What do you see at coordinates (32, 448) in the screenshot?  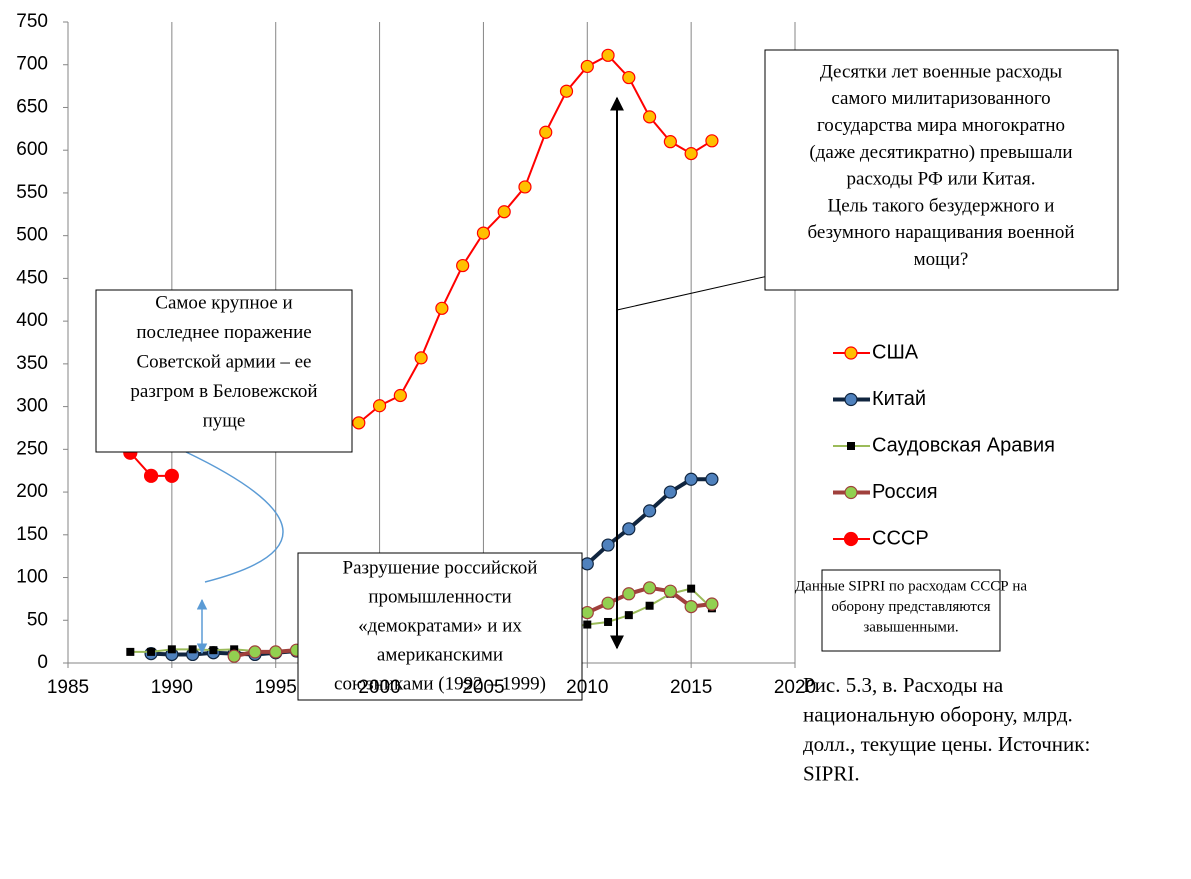 I see `y-tick-label: 250` at bounding box center [32, 448].